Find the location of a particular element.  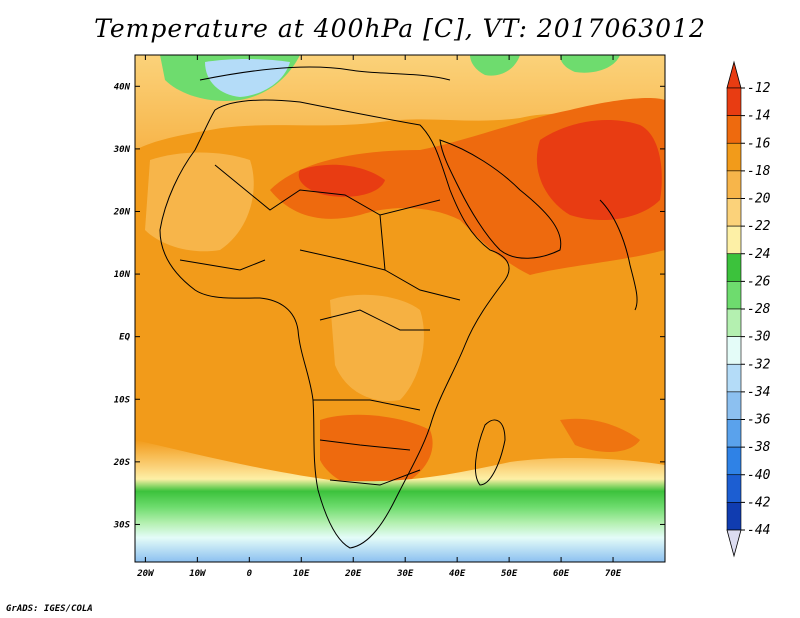

colorbar-label: -34 is located at coordinates (758, 392).